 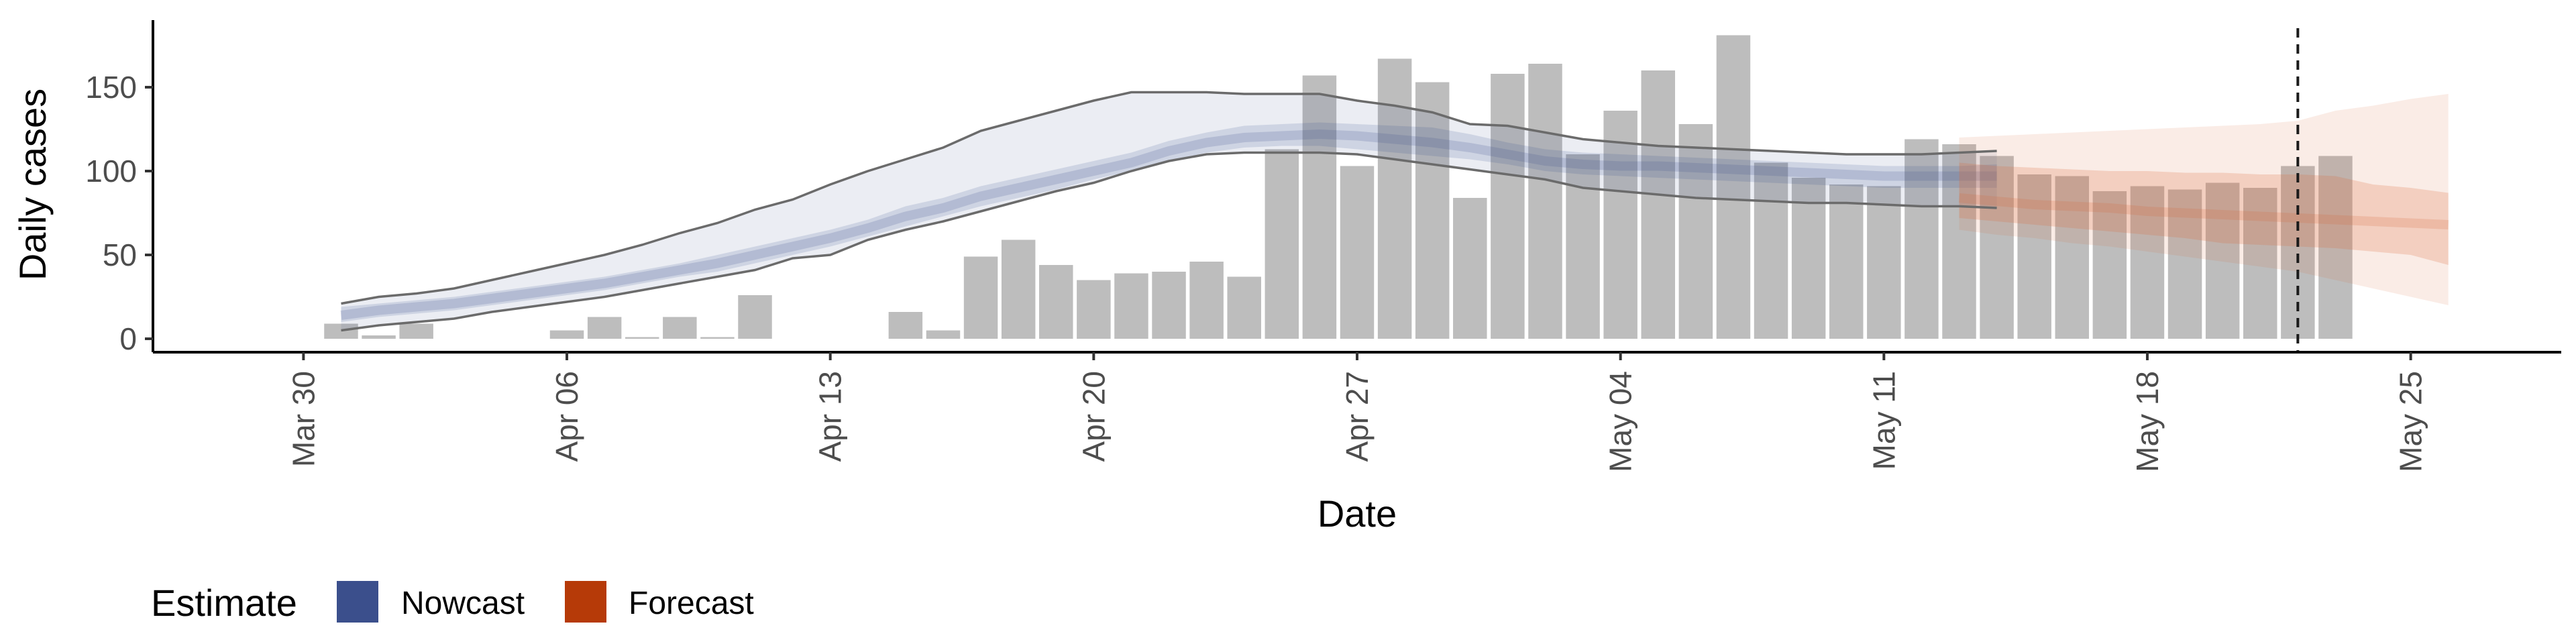 What do you see at coordinates (2411, 421) in the screenshot?
I see `x-tick-label: May 25` at bounding box center [2411, 421].